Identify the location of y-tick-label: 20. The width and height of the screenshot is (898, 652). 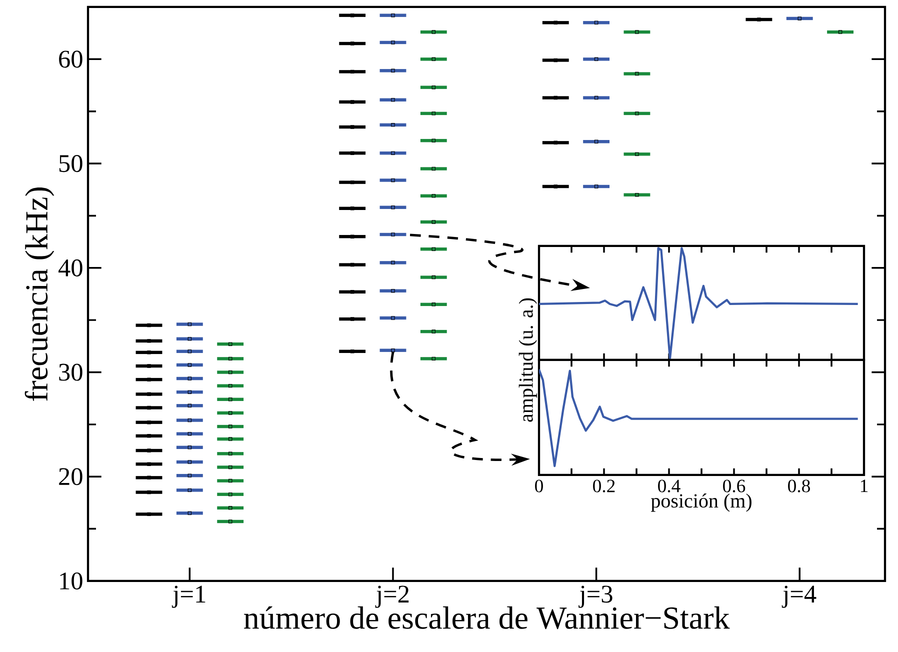
(70, 477).